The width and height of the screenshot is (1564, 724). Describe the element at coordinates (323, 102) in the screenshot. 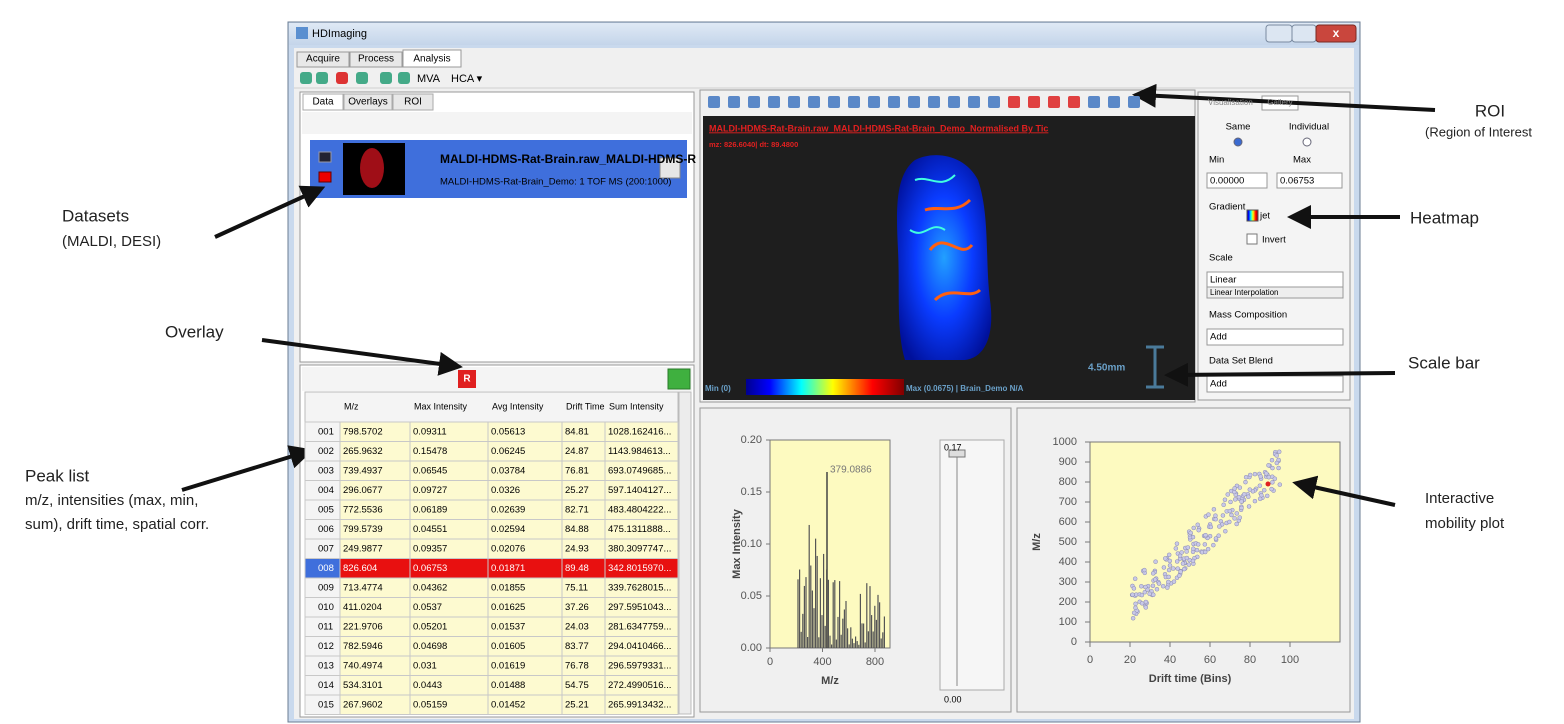

I see `panel-tab` at that location.